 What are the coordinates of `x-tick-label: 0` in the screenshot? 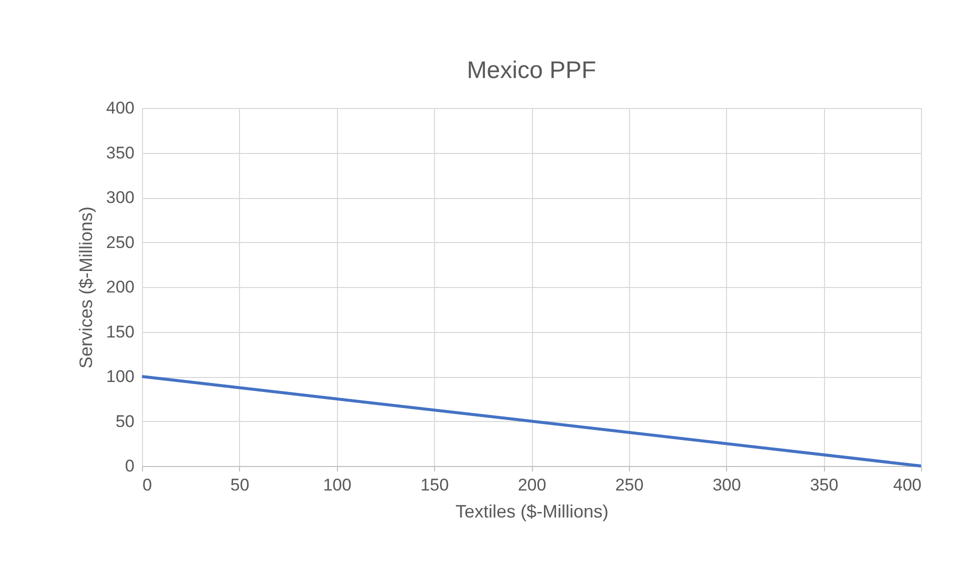 It's located at (147, 485).